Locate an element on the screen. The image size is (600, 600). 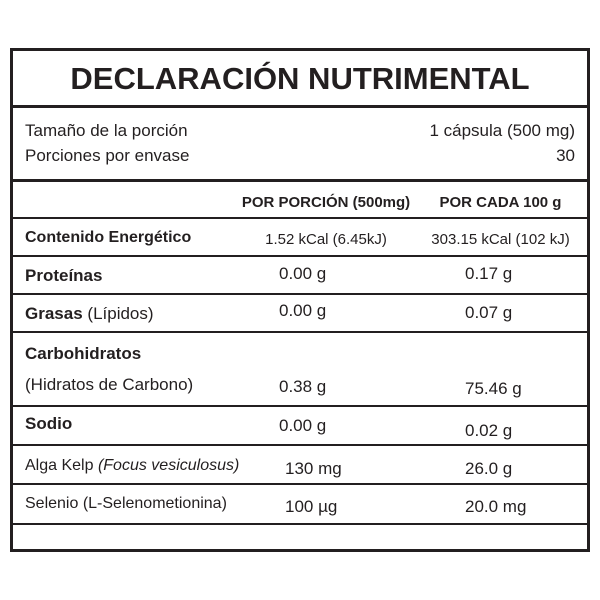
serving-value: 1 cápsula (500 mg) is located at coordinates (502, 130).